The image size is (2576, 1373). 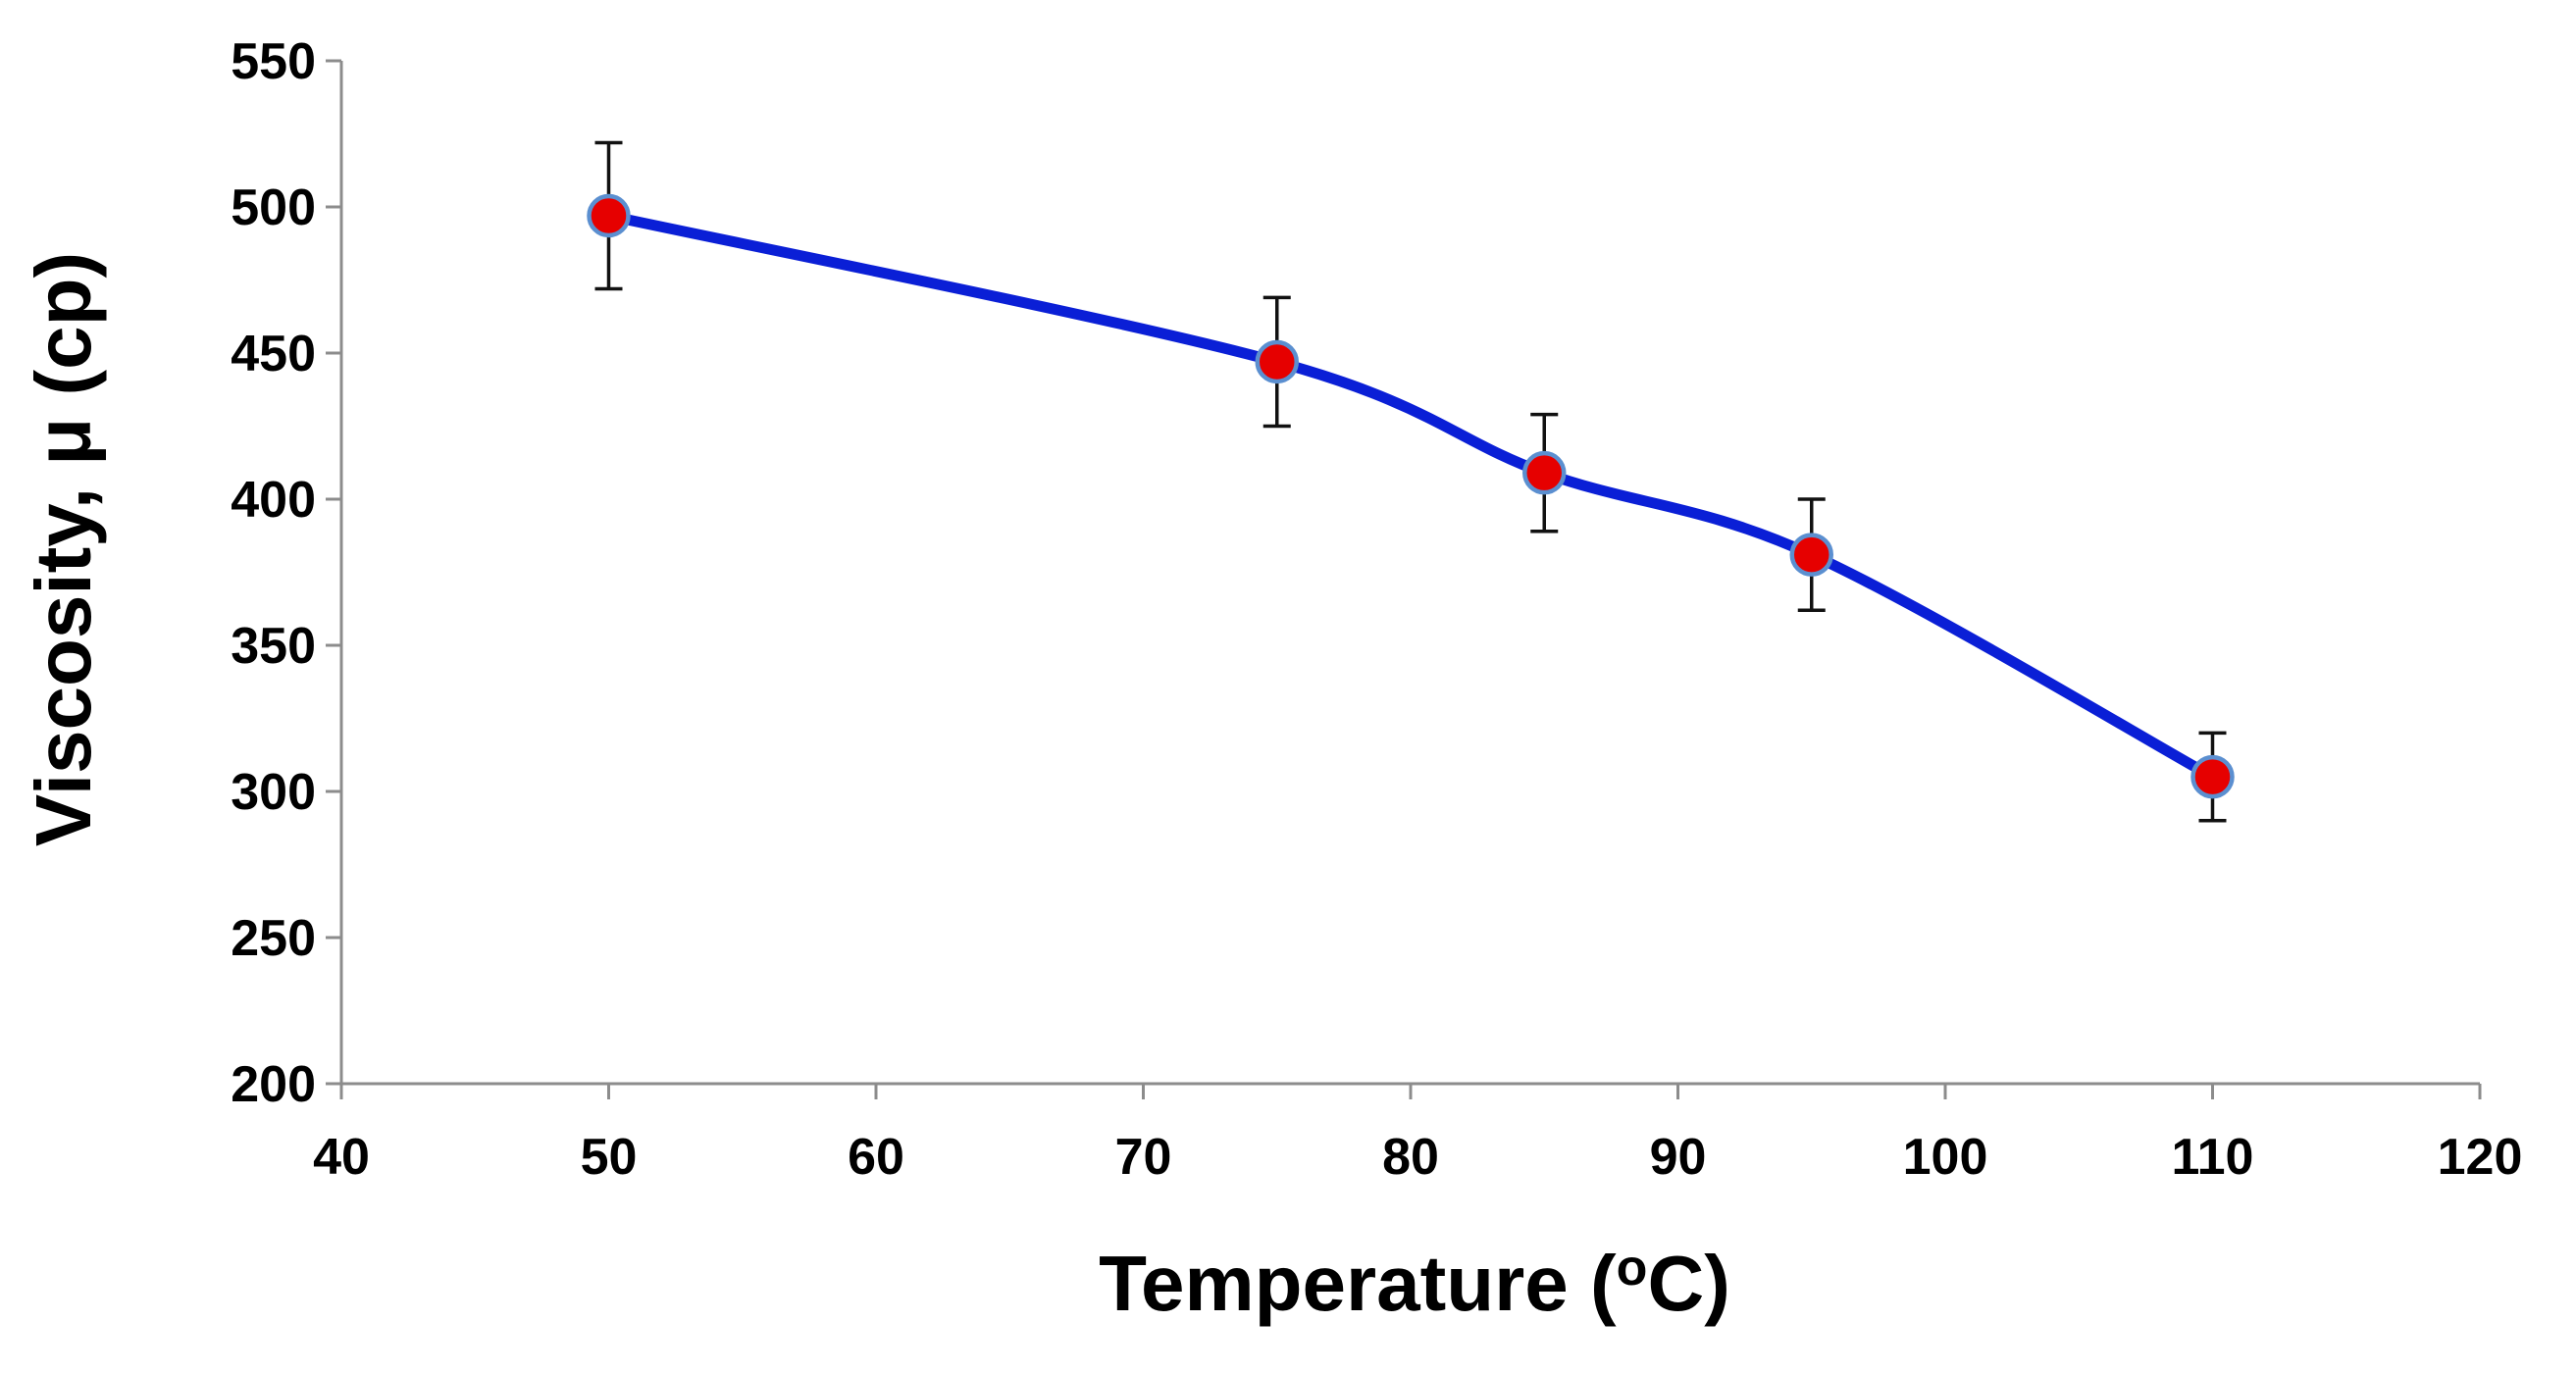 I want to click on x-tick-label: 110, so click(x=2213, y=1157).